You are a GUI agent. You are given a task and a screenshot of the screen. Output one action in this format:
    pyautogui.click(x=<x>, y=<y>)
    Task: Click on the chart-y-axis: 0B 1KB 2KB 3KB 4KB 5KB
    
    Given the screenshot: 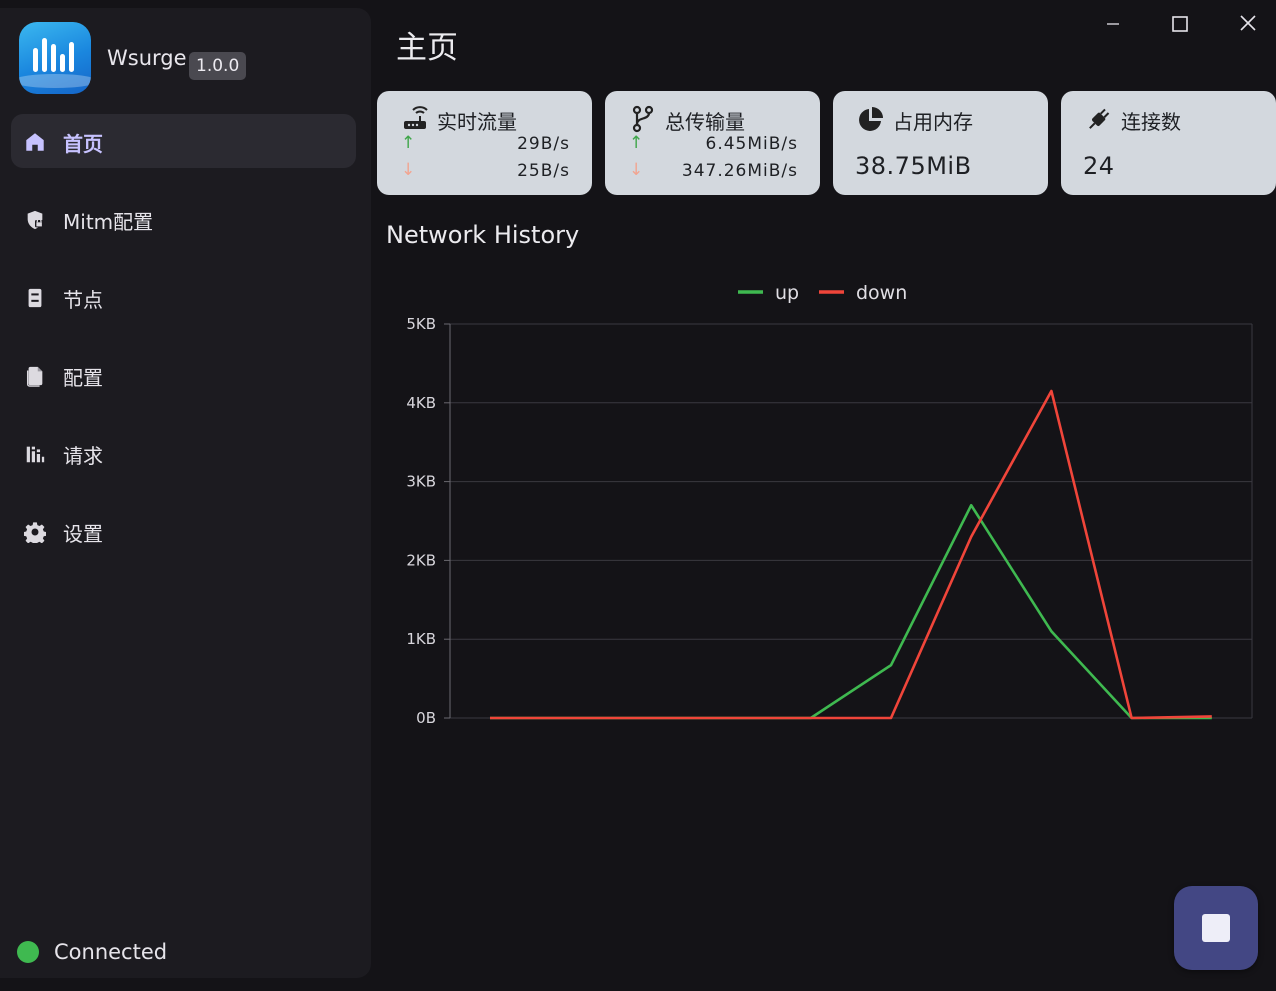 What is the action you would take?
    pyautogui.click(x=421, y=521)
    